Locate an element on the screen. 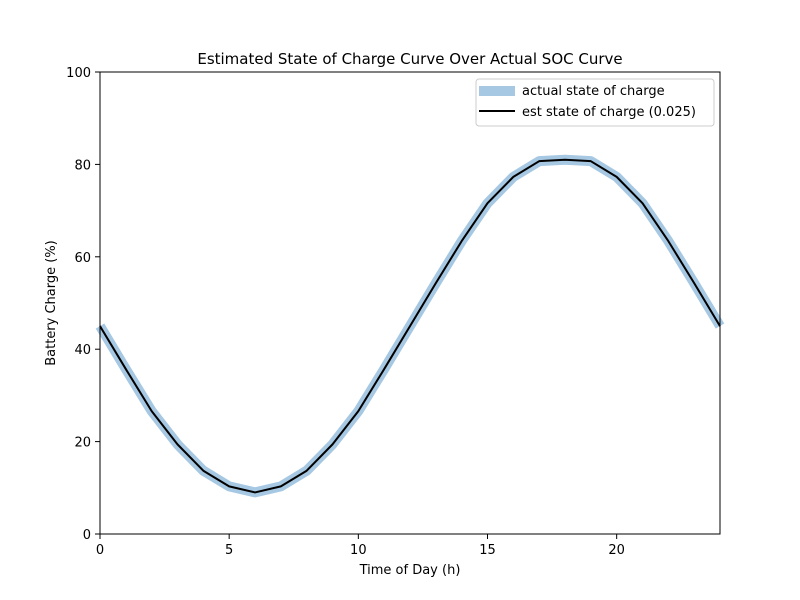 The height and width of the screenshot is (600, 800). x-tick-label: 20 is located at coordinates (616, 550).